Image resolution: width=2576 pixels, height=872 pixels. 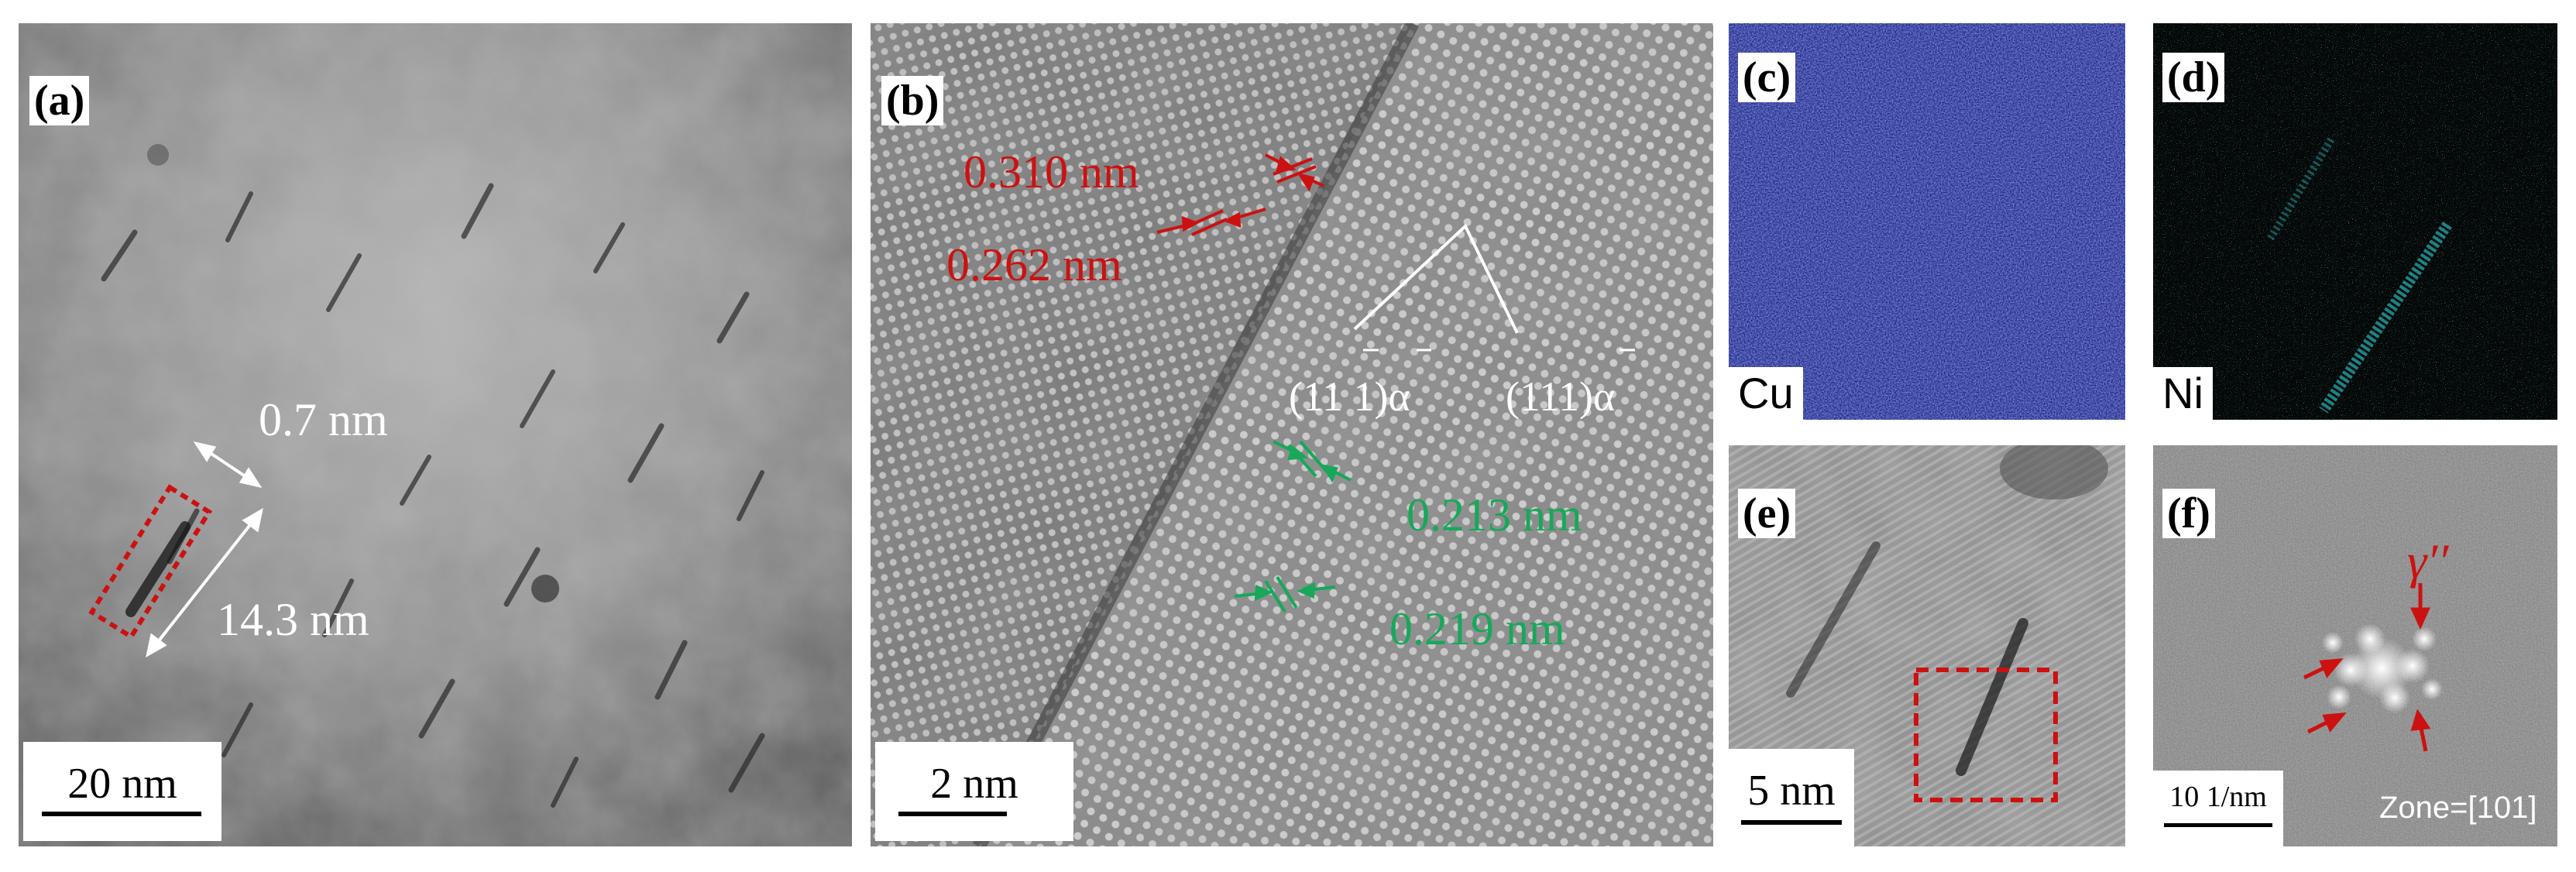 What do you see at coordinates (1051, 171) in the screenshot?
I see `spacing-label-0310: 0.310 nm` at bounding box center [1051, 171].